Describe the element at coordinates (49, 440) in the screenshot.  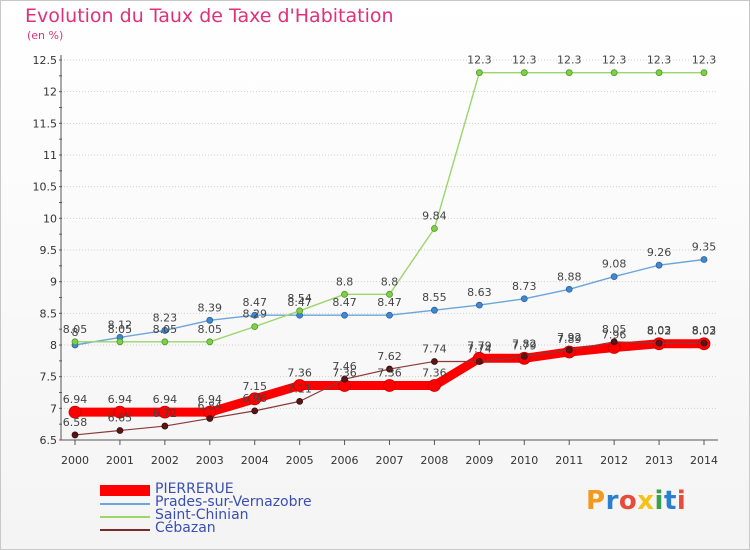
I see `y-tick-label: 6.5` at that location.